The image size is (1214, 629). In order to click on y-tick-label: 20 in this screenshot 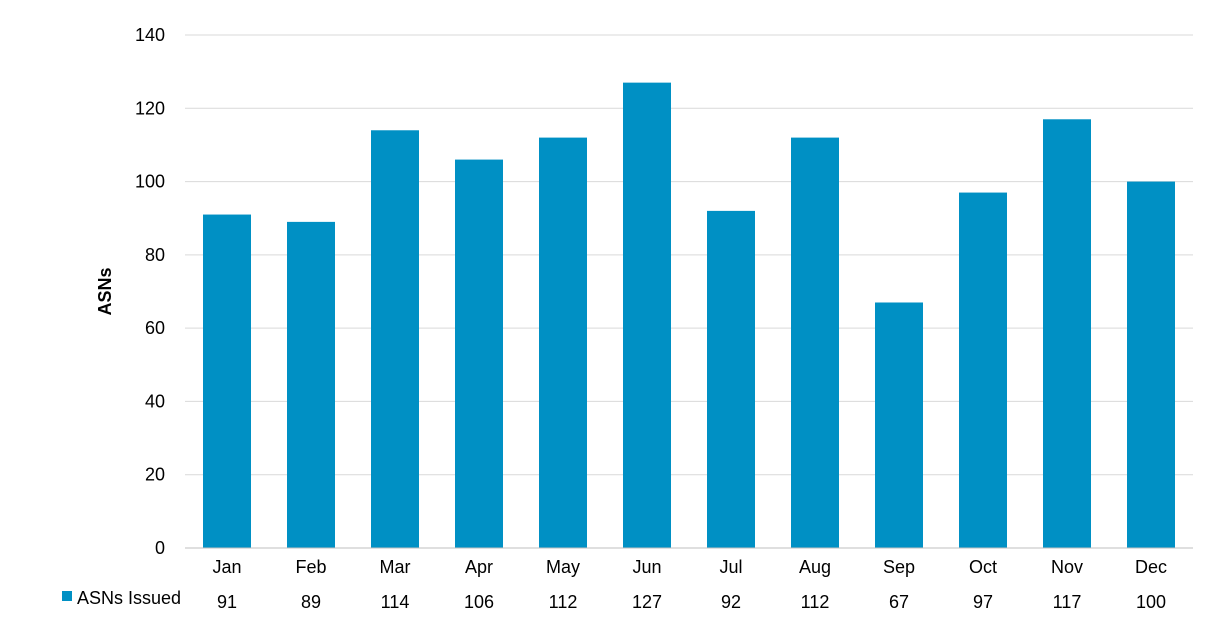, I will do `click(155, 475)`.